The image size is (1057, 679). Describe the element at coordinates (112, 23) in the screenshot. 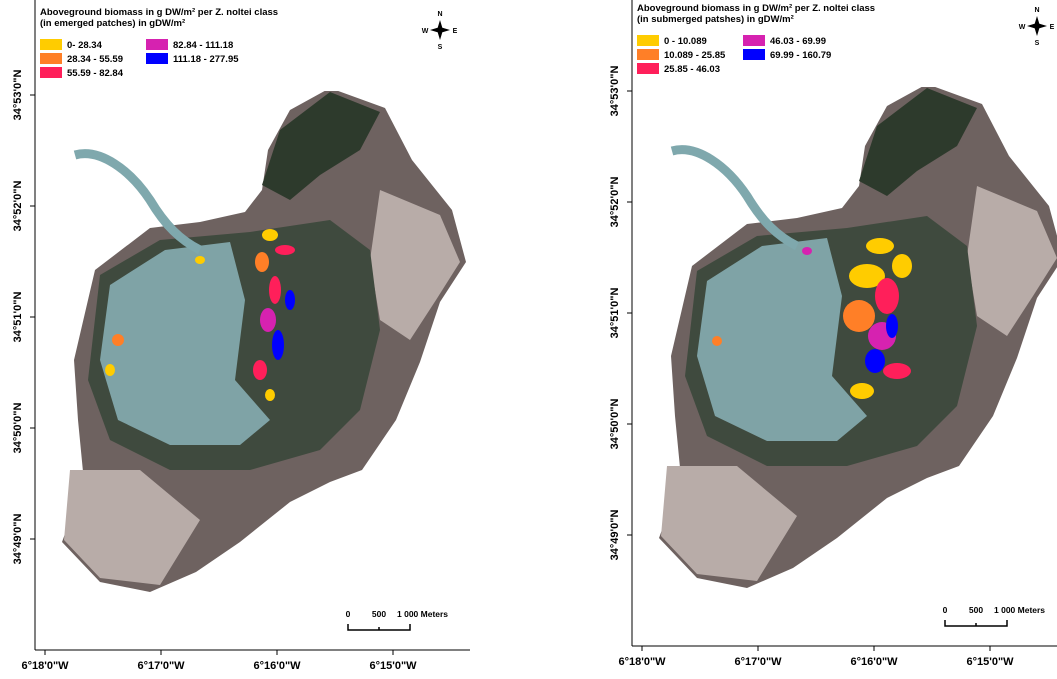

I see `legend-title: (in emerged patches) in gDW/m²` at that location.